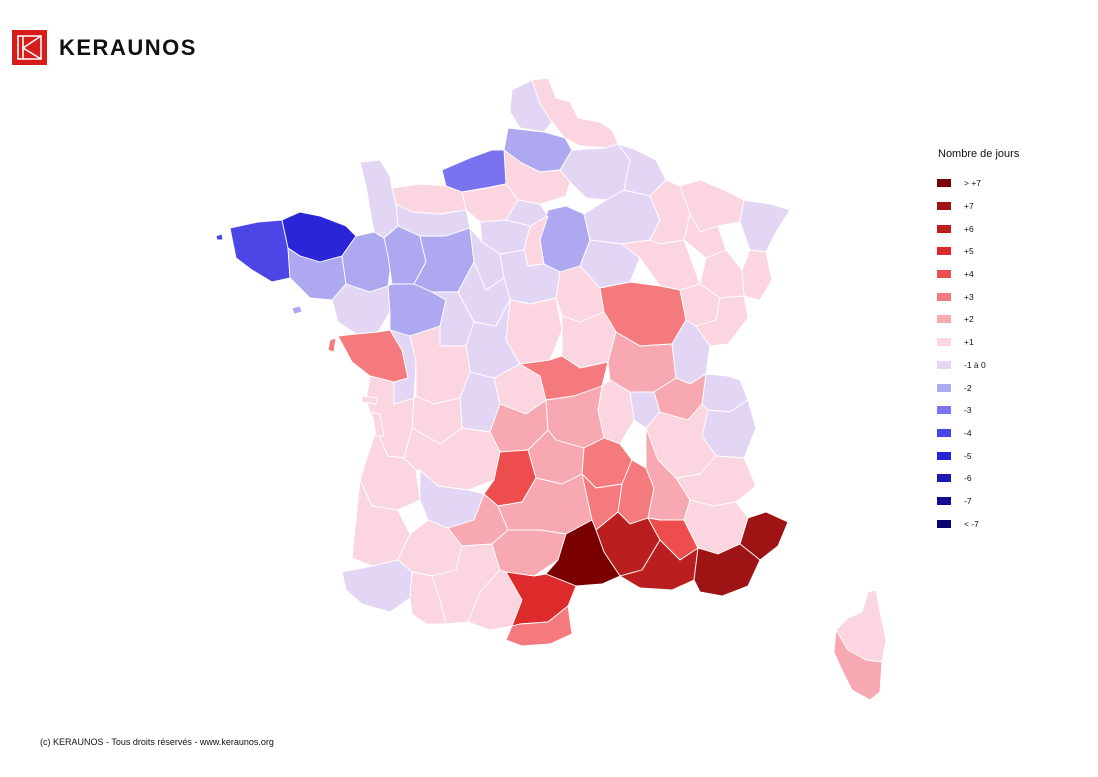 Image resolution: width=1098 pixels, height=777 pixels. What do you see at coordinates (757, 275) in the screenshot?
I see `dept-haut-rhin` at bounding box center [757, 275].